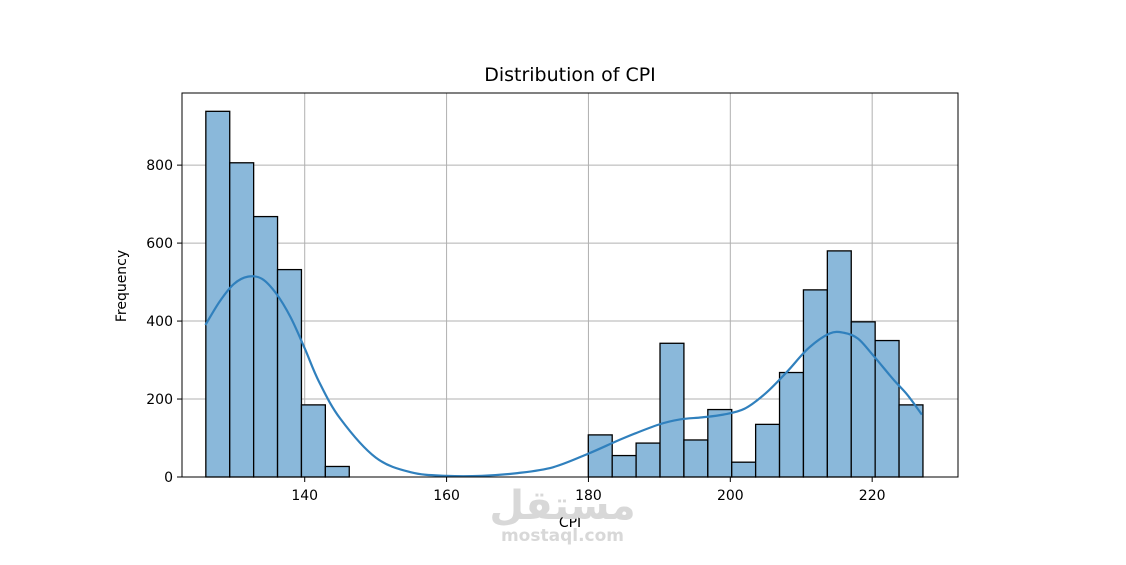 The width and height of the screenshot is (1126, 565). I want to click on x-tick-label: 220, so click(872, 496).